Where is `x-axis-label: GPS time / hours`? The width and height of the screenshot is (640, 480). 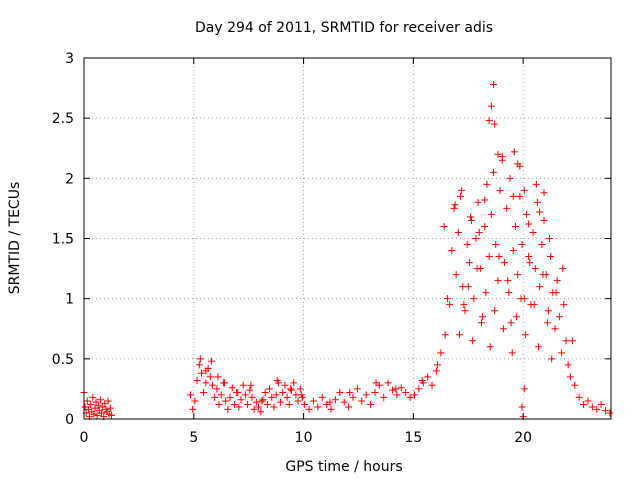 x-axis-label: GPS time / hours is located at coordinates (343, 467).